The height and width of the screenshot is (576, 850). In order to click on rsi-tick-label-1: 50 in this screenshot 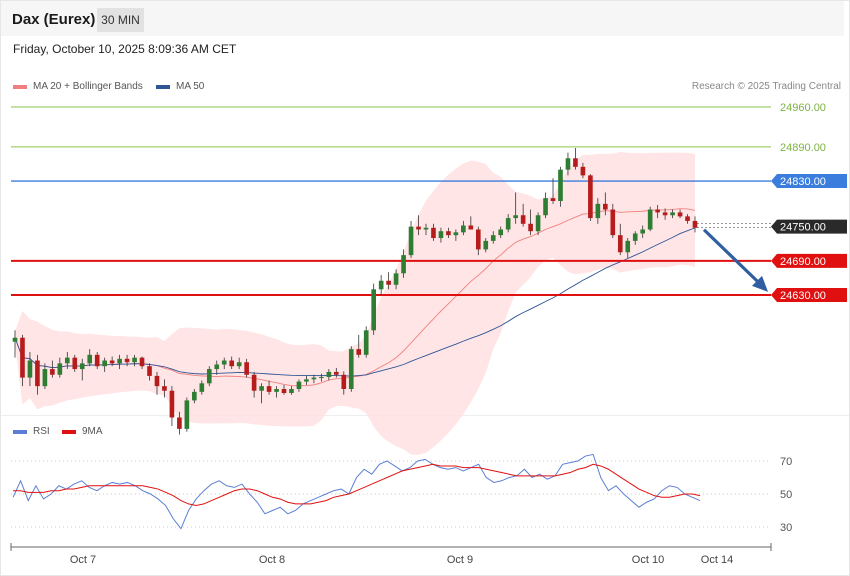, I will do `click(786, 495)`.